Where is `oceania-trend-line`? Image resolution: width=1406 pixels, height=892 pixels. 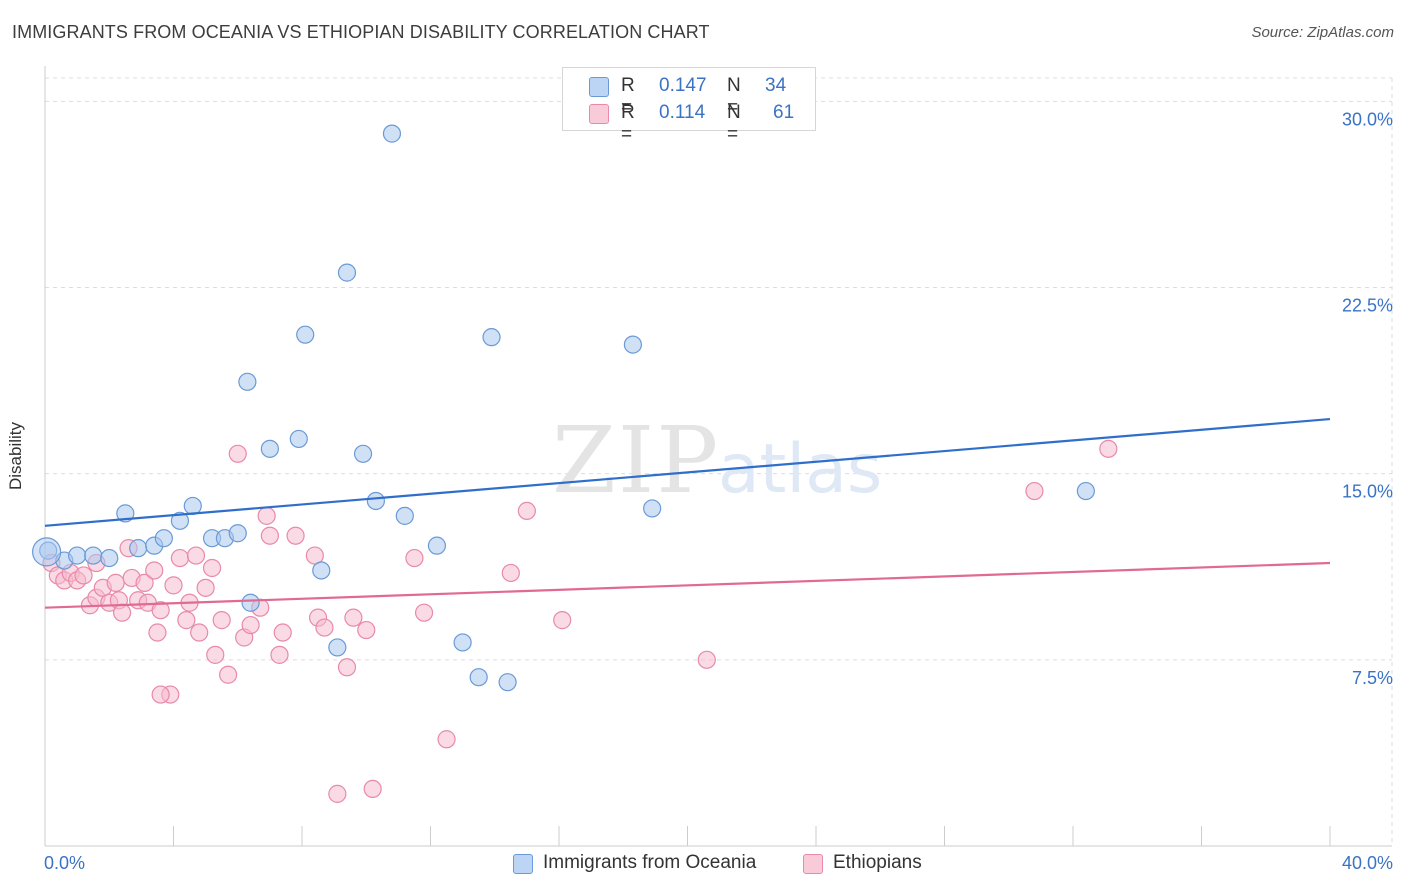
oceania-trend-line is located at coordinates (687, 472).